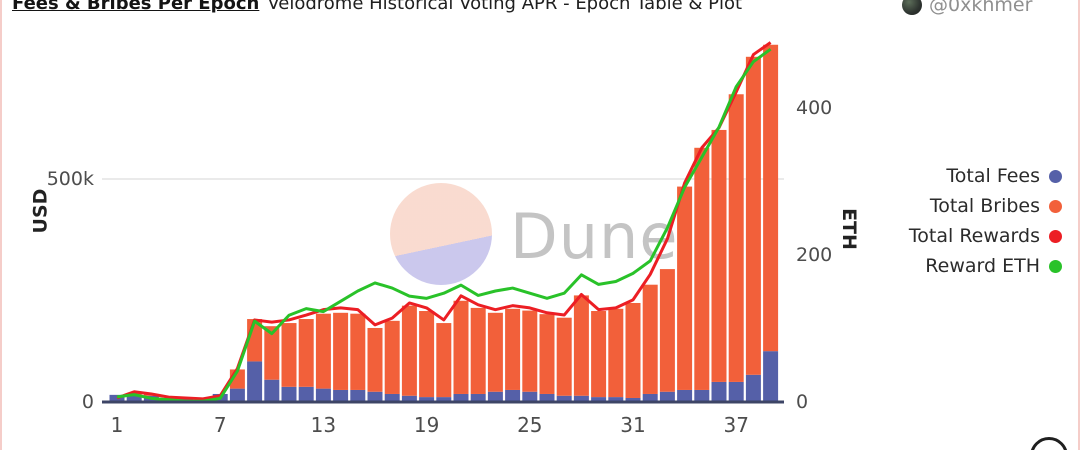  I want to click on legend-item-total-fees: Total Fees, so click(985, 176).